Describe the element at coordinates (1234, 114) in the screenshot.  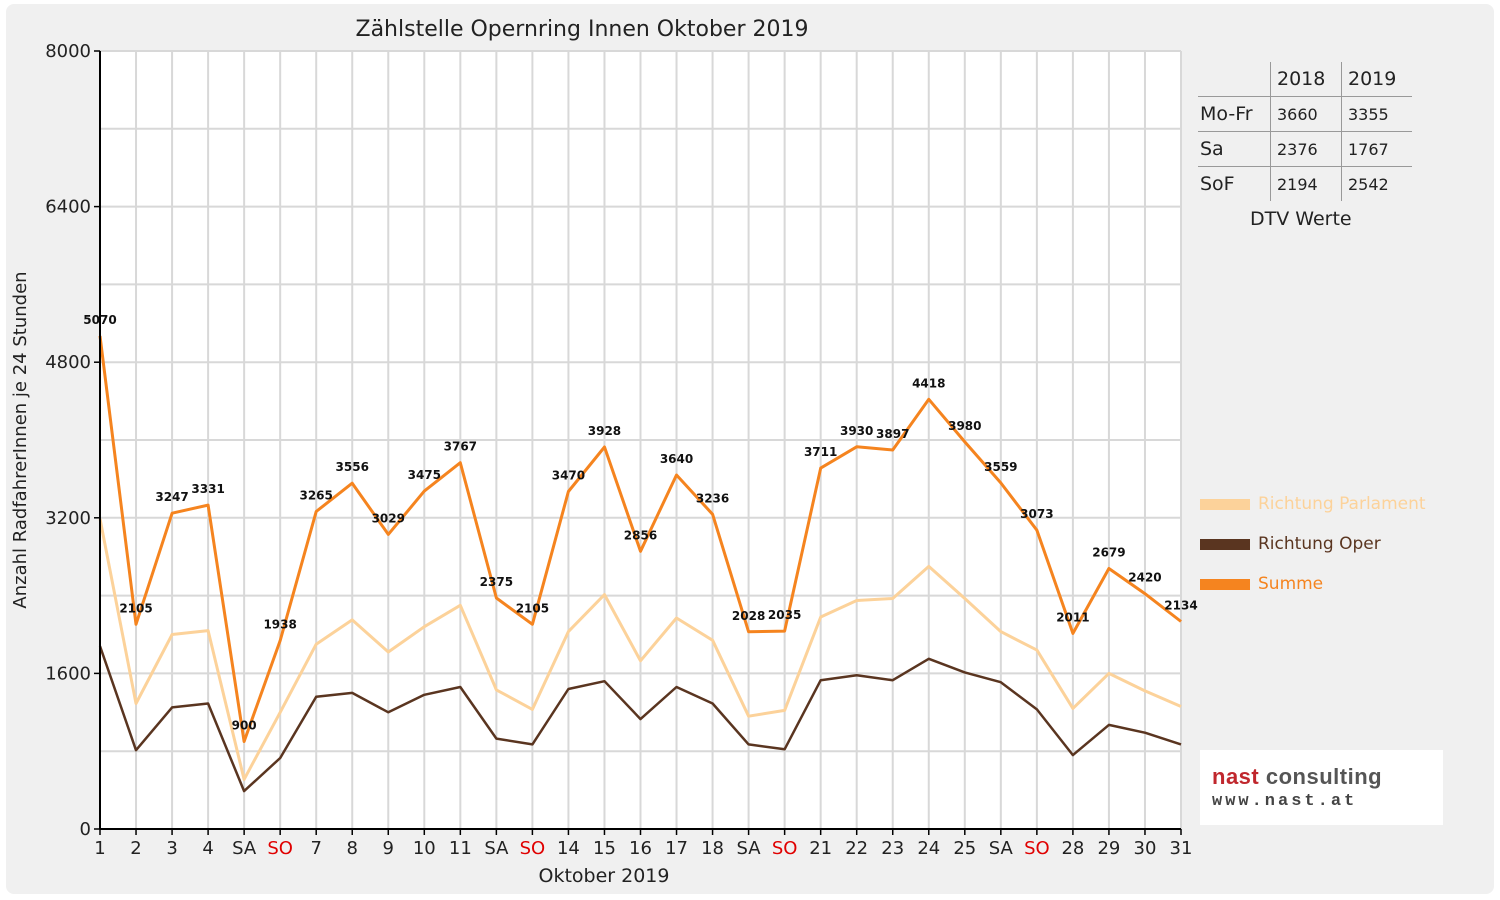
I see `dtv-row-label: Mo-Fr` at that location.